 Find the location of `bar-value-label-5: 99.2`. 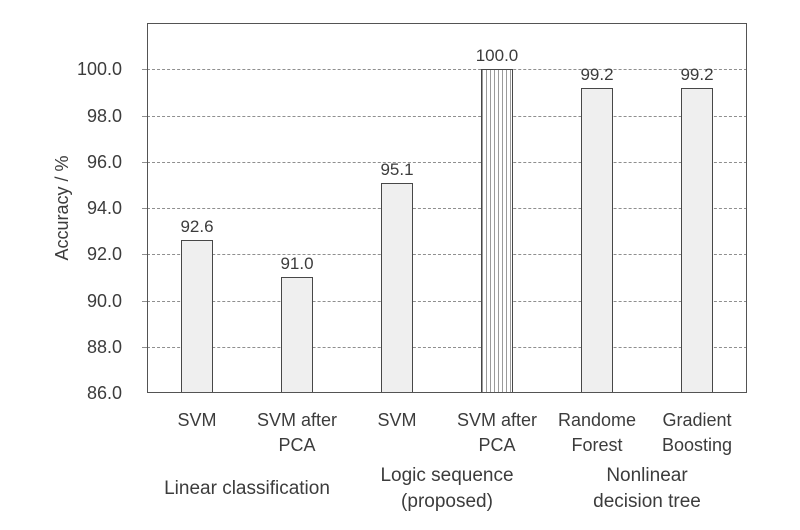

bar-value-label-5: 99.2 is located at coordinates (697, 74).